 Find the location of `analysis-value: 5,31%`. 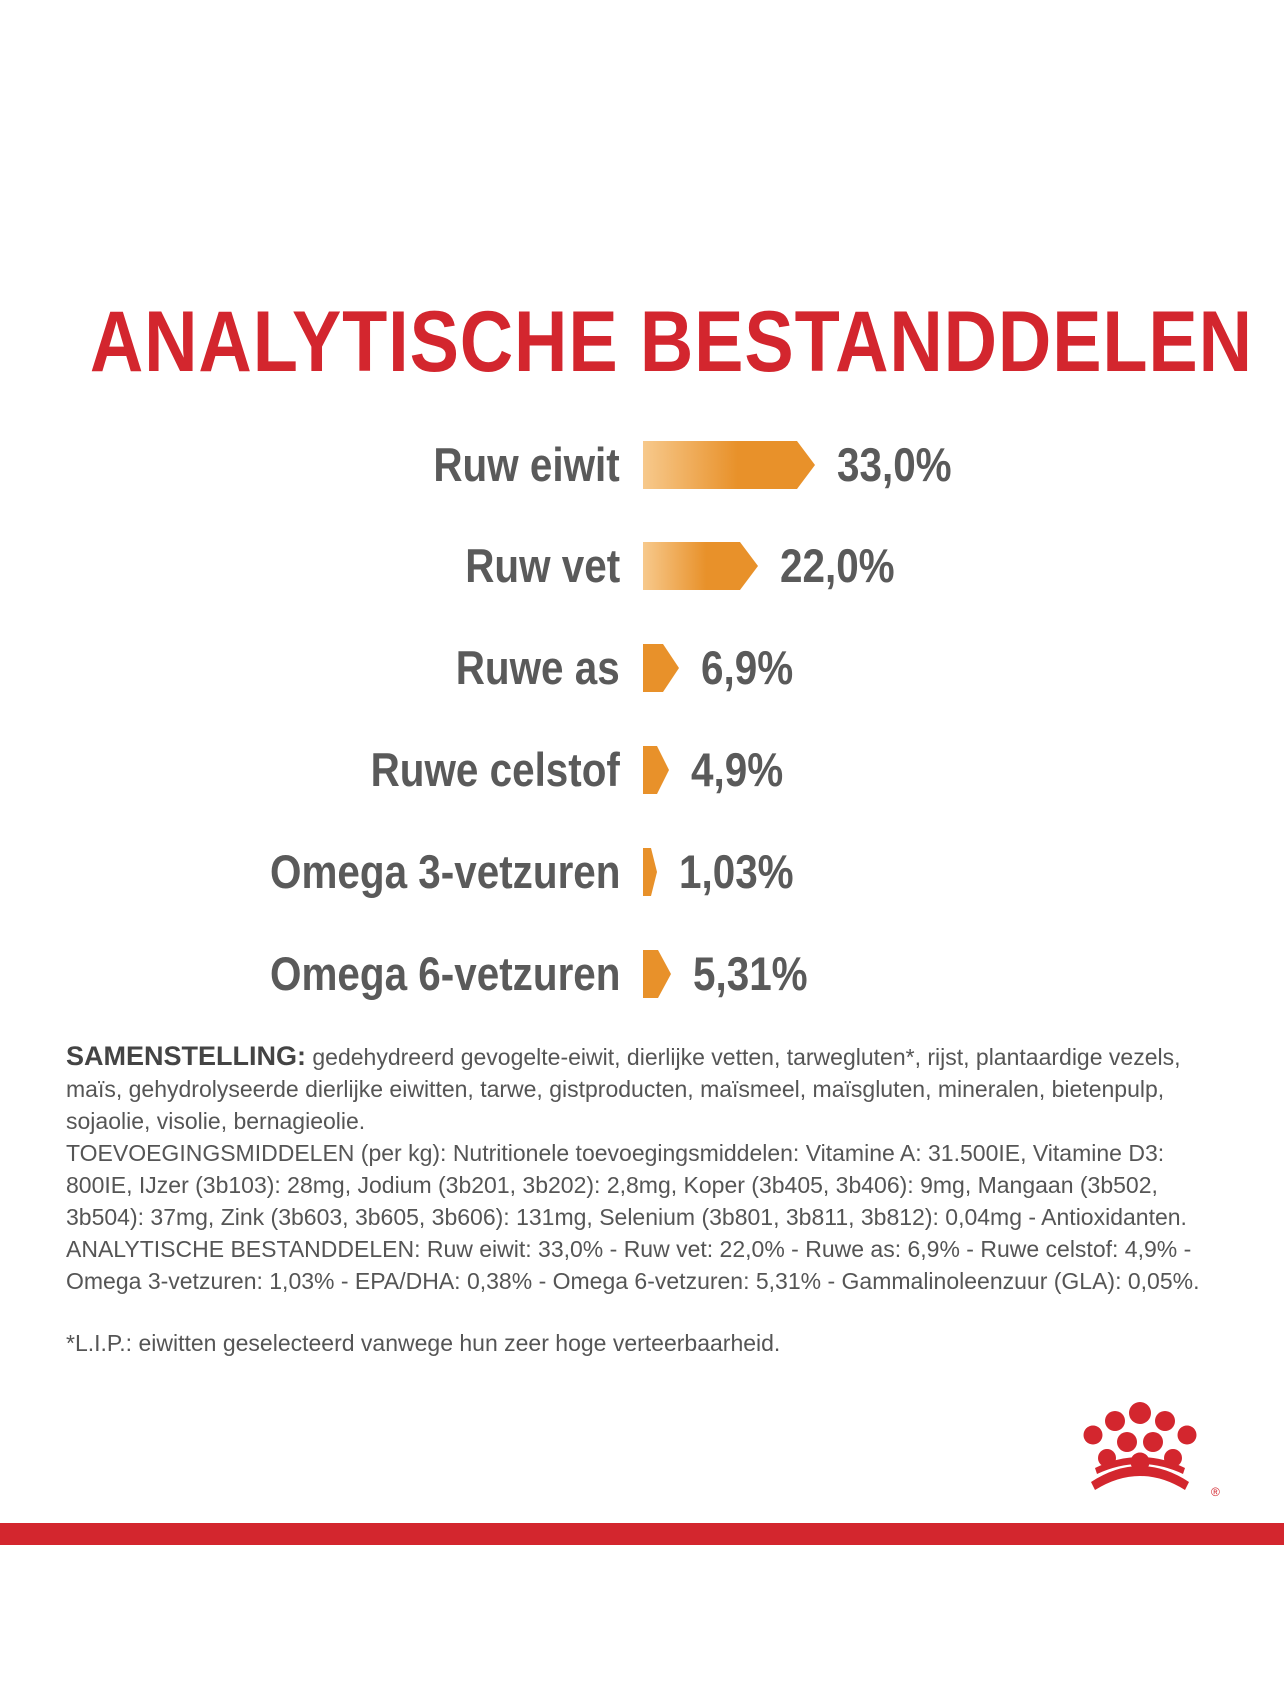

analysis-value: 5,31% is located at coordinates (750, 973).